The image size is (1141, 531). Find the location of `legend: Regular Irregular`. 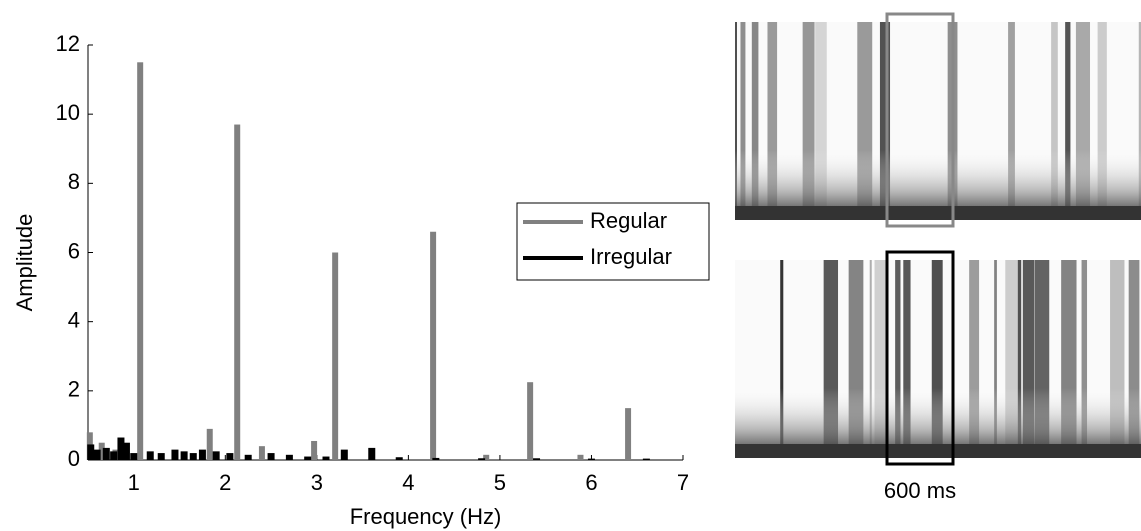

legend: Regular Irregular is located at coordinates (613, 241).